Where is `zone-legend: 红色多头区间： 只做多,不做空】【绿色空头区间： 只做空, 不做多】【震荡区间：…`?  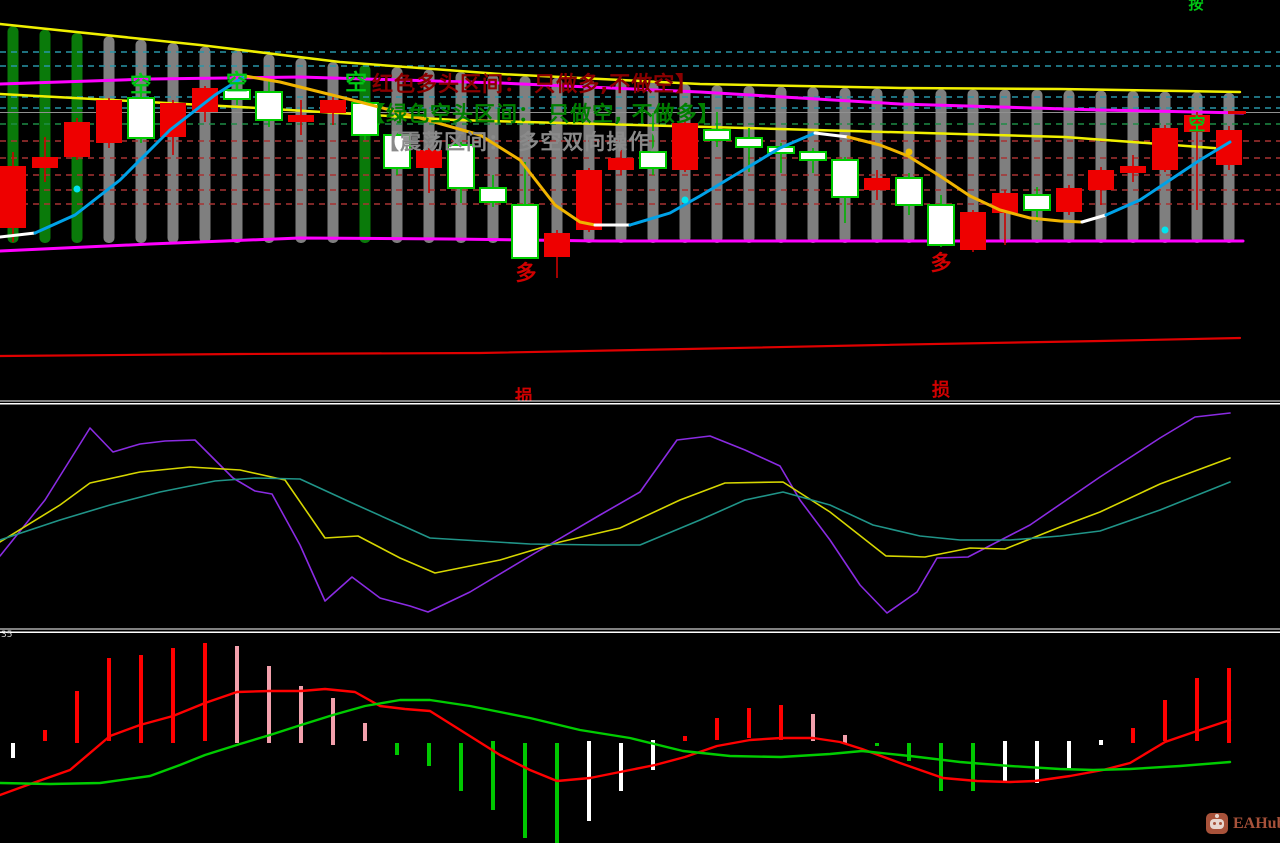 zone-legend: 红色多头区间： 只做多,不做空】【绿色空头区间： 只做空, 不做多】【震荡区间：… is located at coordinates (542, 113).